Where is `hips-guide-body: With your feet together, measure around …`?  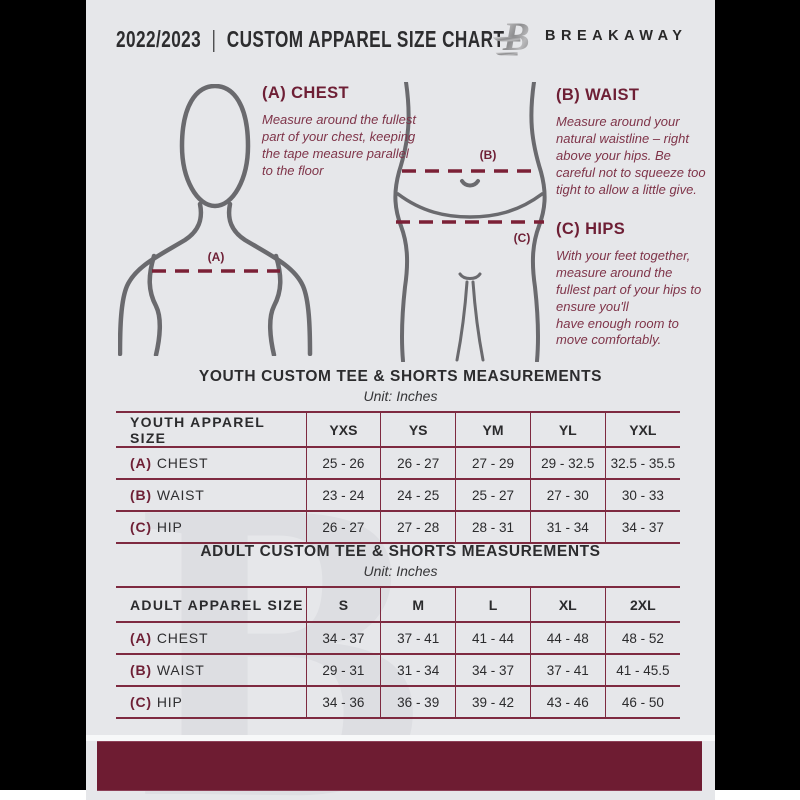
hips-guide-body: With your feet together, measure around … is located at coordinates (629, 298).